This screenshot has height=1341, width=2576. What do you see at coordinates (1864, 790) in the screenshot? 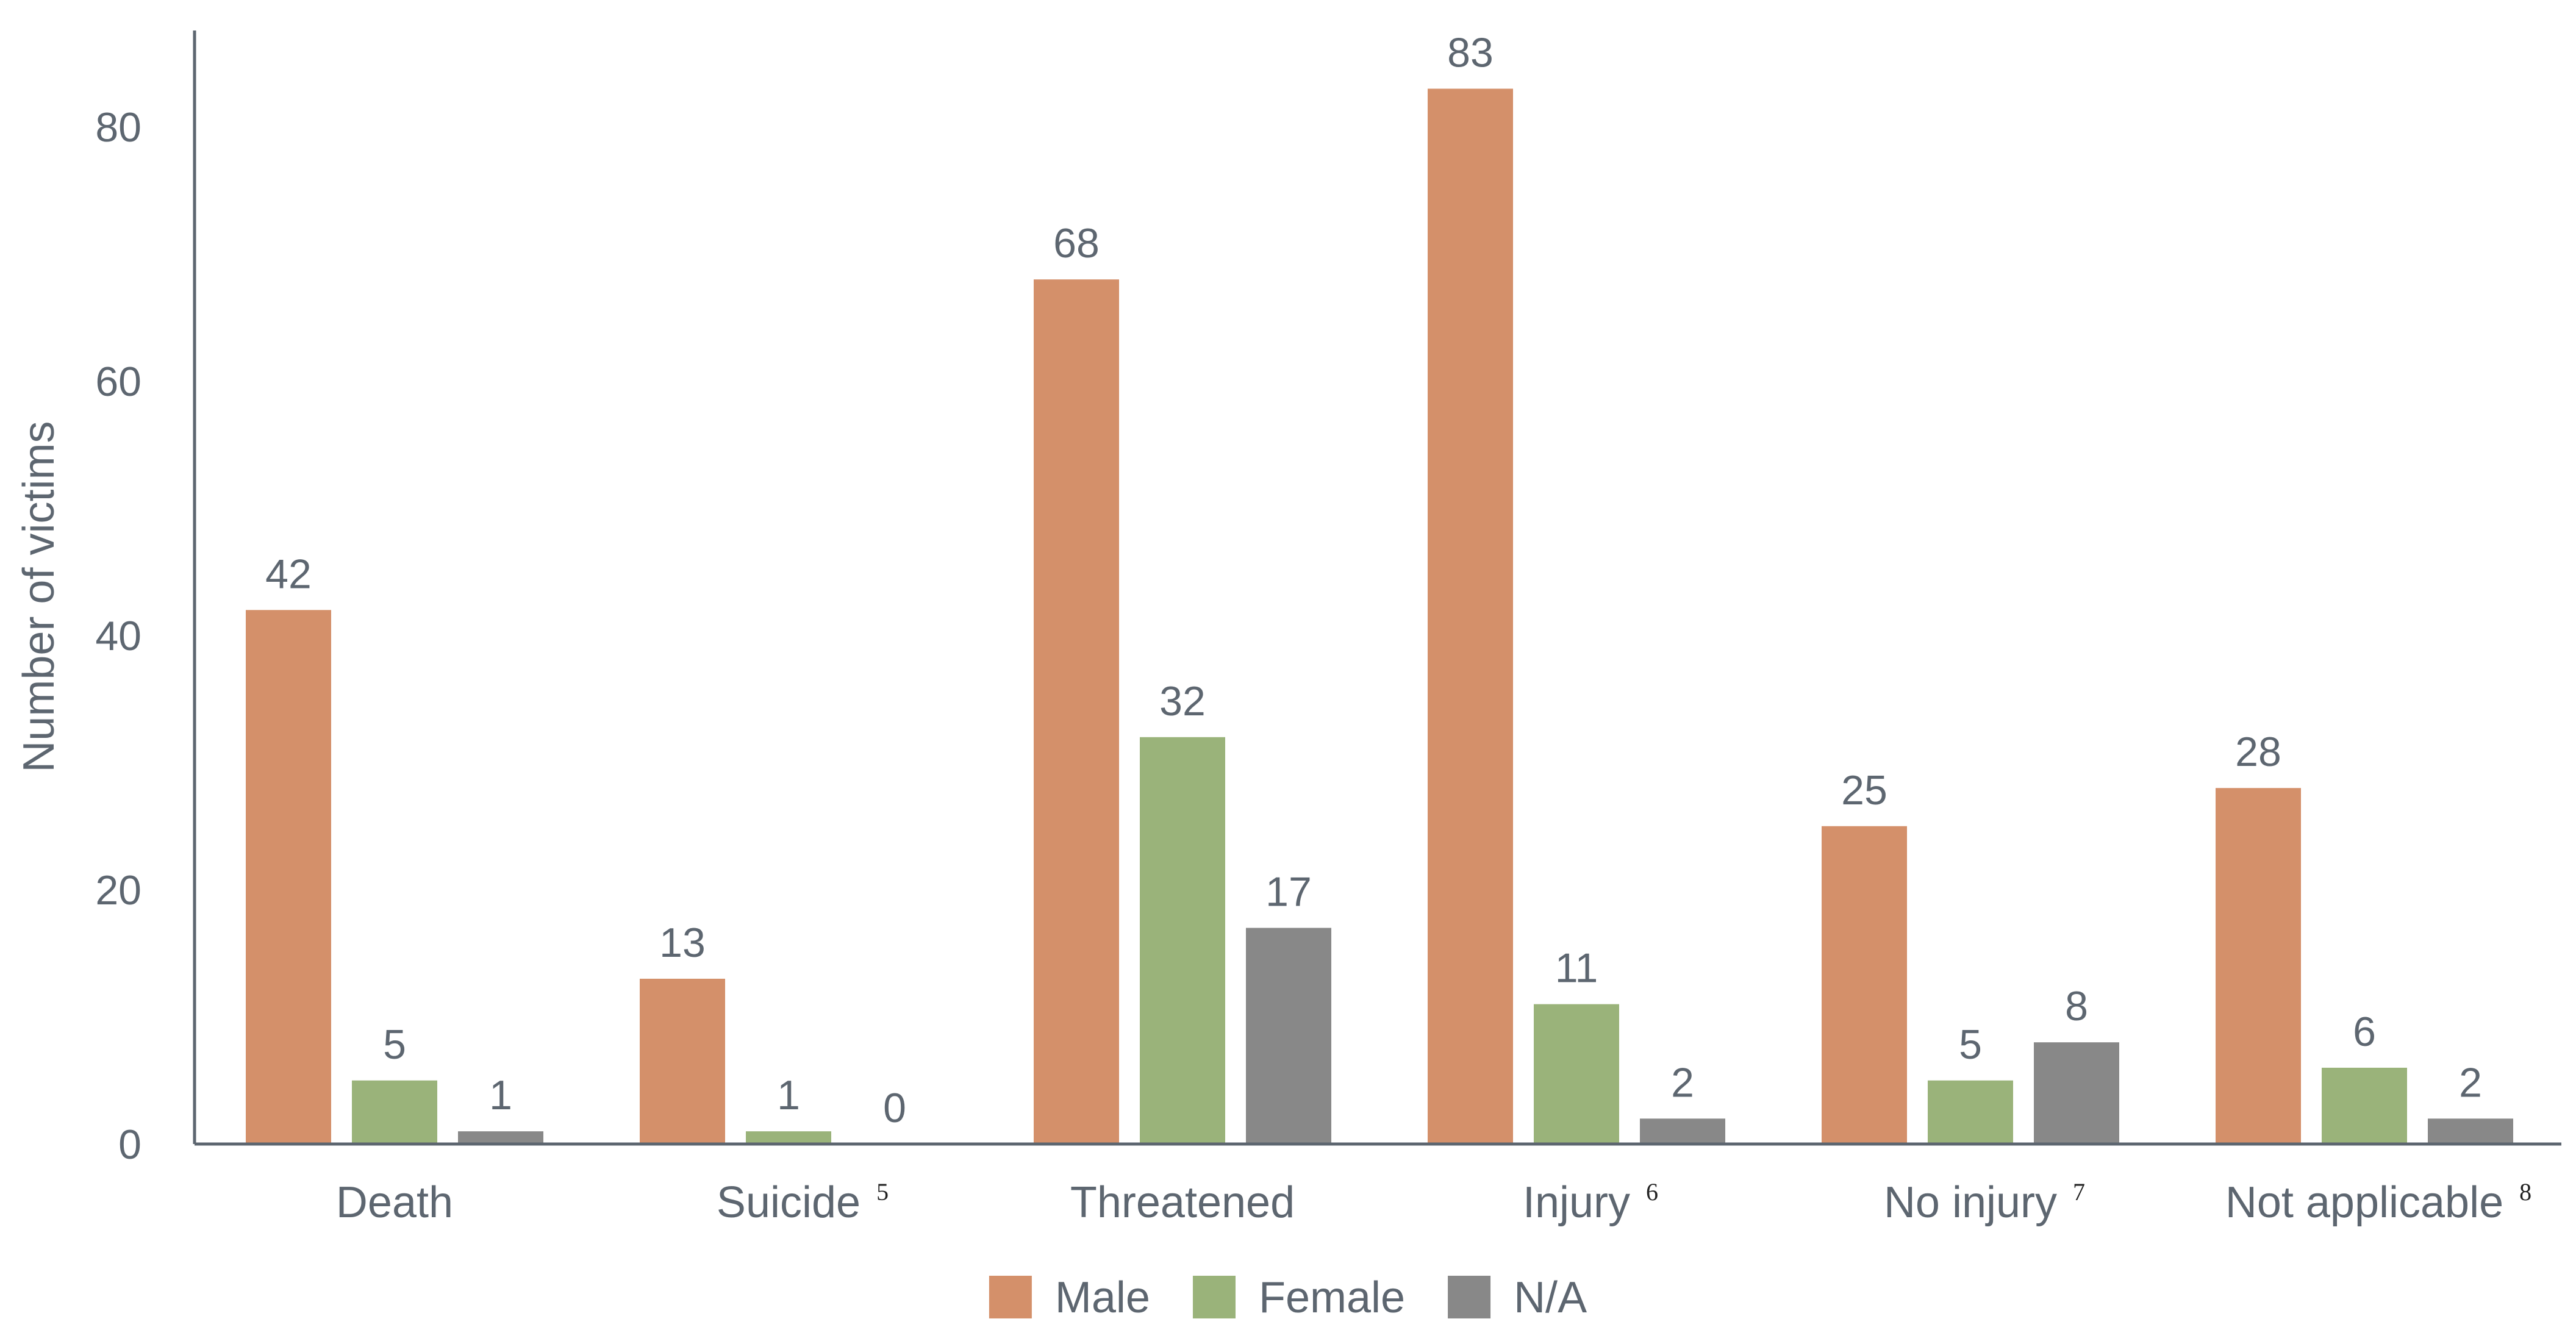
I see `value-label: 25` at bounding box center [1864, 790].